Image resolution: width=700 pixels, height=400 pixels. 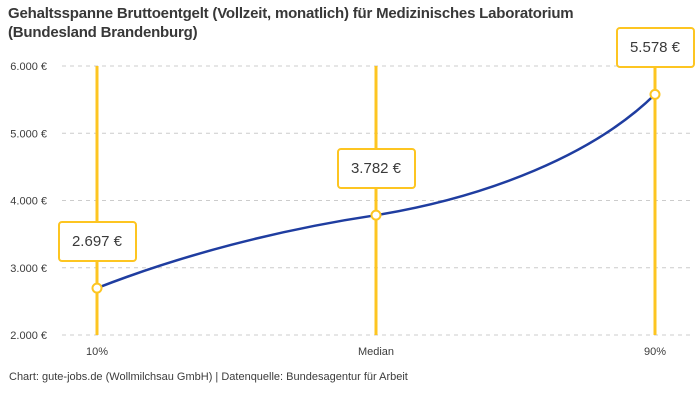 What do you see at coordinates (28, 134) in the screenshot?
I see `y-tick-label: 5.000 €` at bounding box center [28, 134].